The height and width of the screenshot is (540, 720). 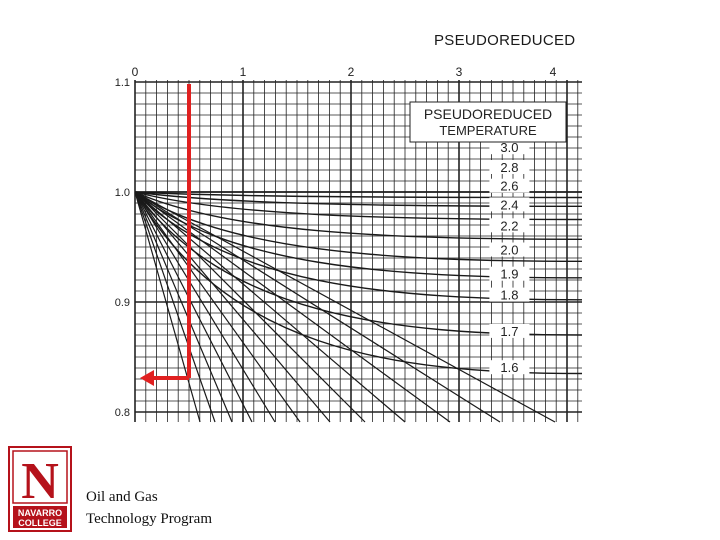 What do you see at coordinates (122, 83) in the screenshot?
I see `y-tick-label: 1.1` at bounding box center [122, 83].